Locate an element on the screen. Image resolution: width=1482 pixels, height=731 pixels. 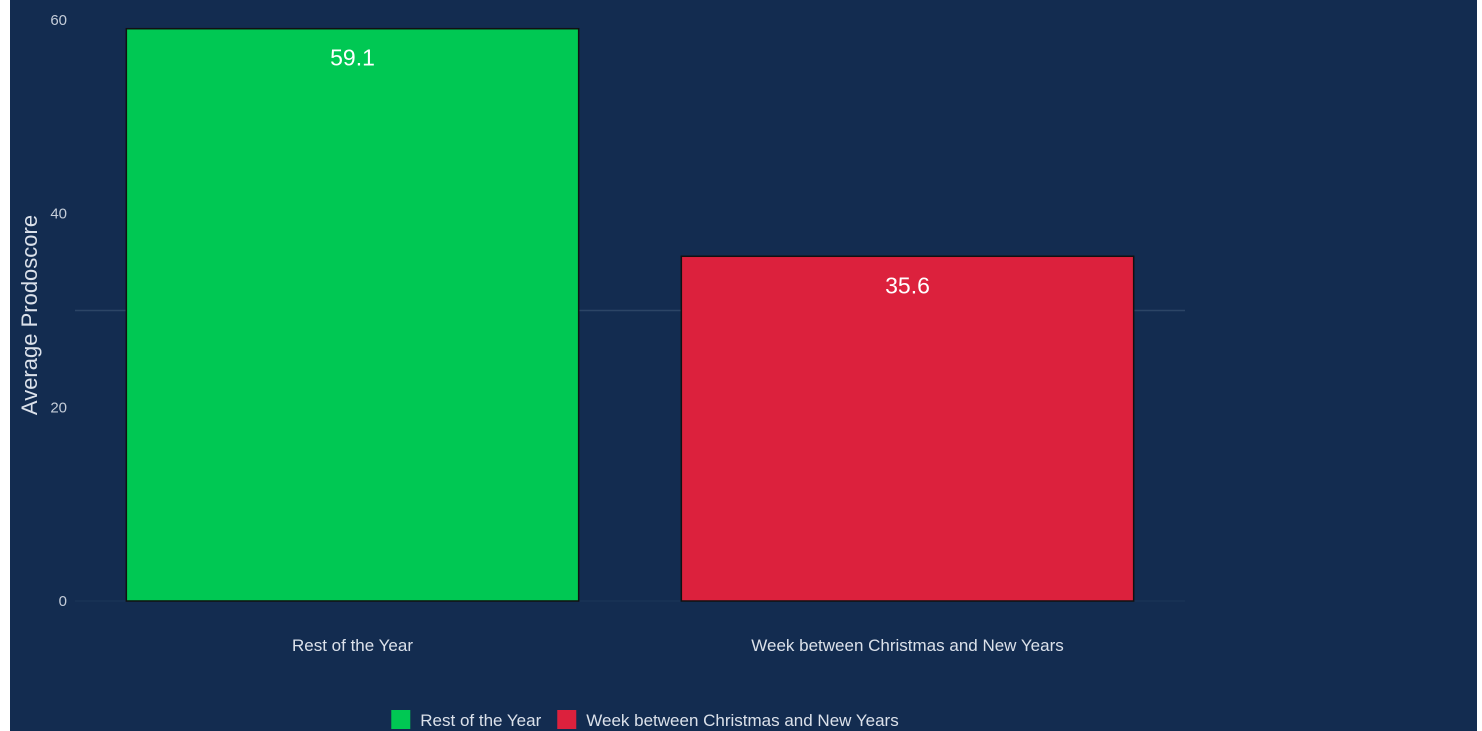
bar-value-label: 59.1 is located at coordinates (352, 58).